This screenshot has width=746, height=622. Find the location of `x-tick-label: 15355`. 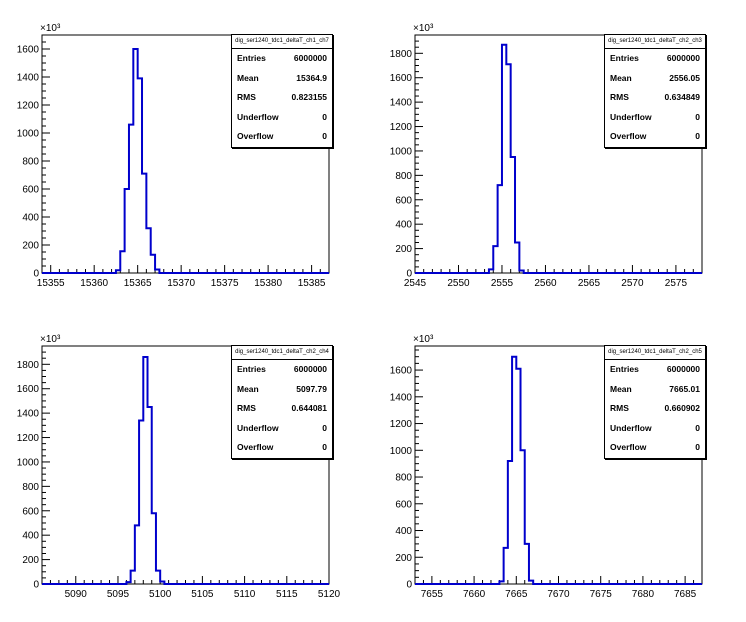

x-tick-label: 15355 is located at coordinates (51, 283).